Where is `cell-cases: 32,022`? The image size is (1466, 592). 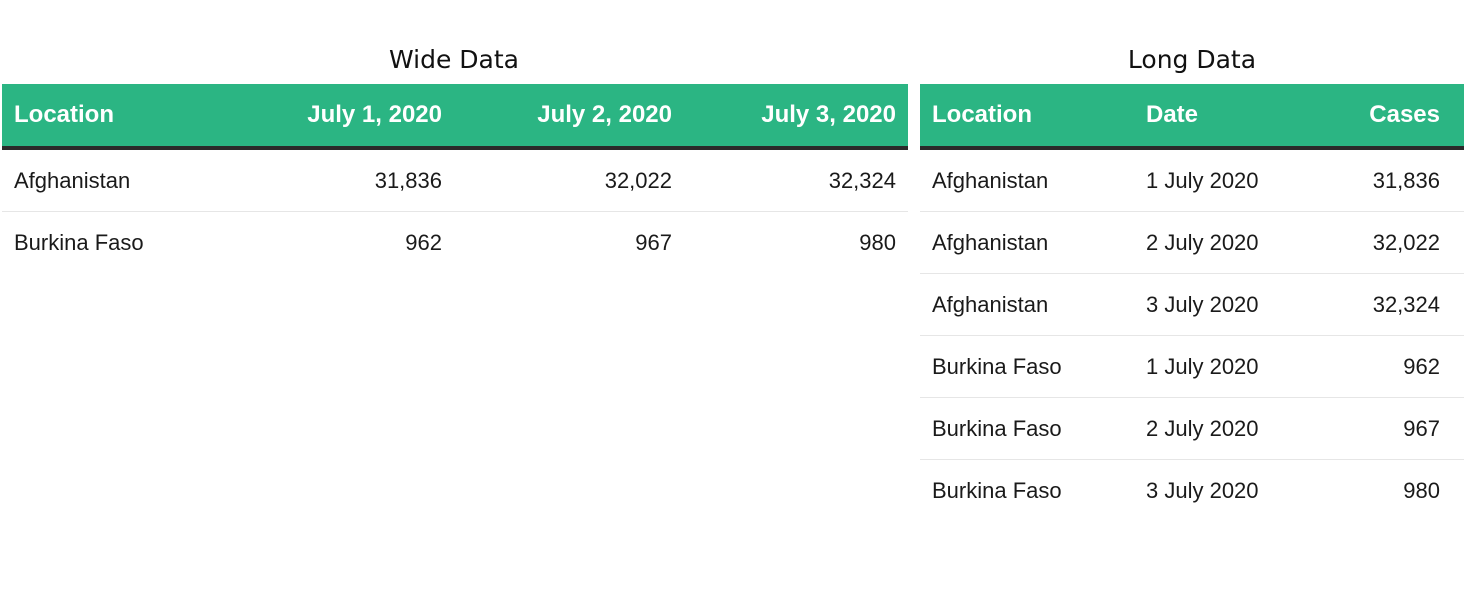
cell-cases: 32,022 is located at coordinates (1394, 242).